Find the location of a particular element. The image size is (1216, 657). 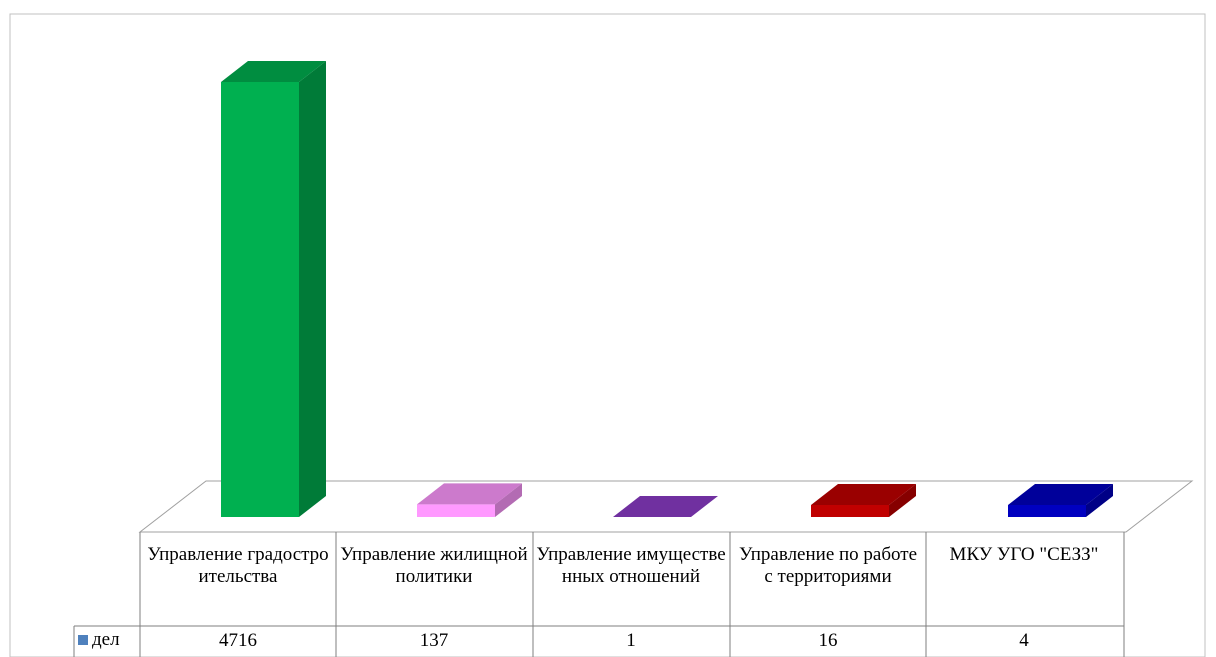

data-table-value: 4716 is located at coordinates (238, 640).